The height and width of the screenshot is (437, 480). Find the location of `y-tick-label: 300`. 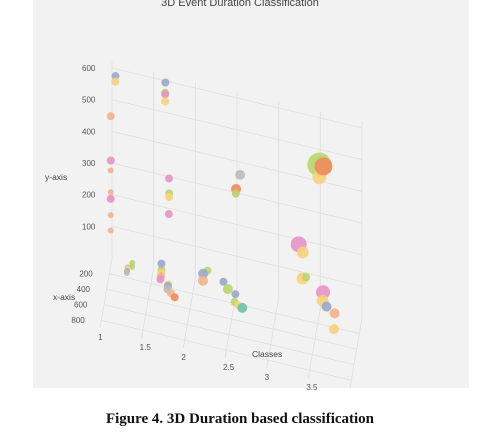

y-tick-label: 300 is located at coordinates (89, 163).